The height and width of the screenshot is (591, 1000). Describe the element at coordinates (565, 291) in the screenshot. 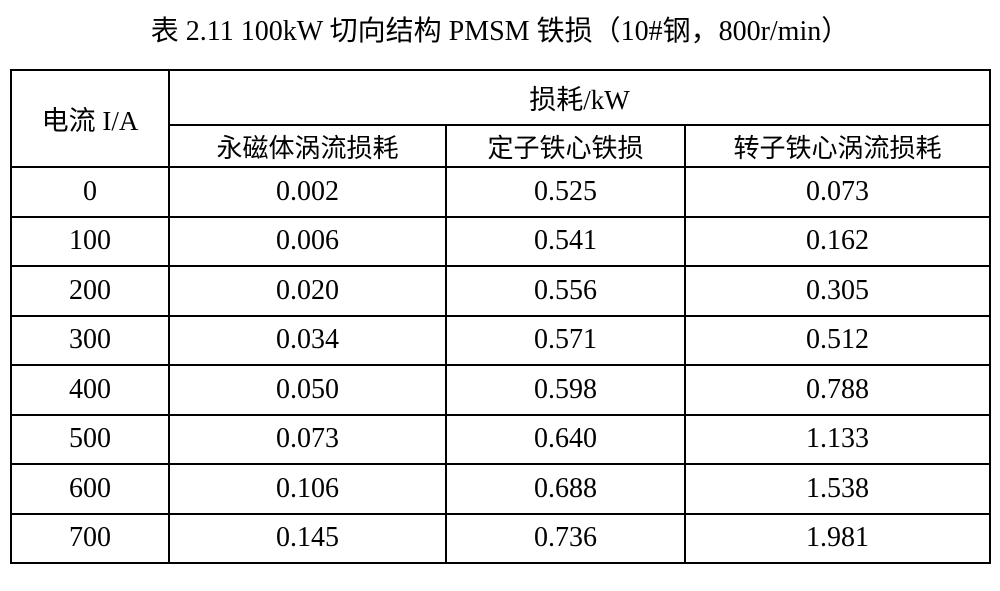

I see `stator-iron-loss-cell: 0.556` at that location.